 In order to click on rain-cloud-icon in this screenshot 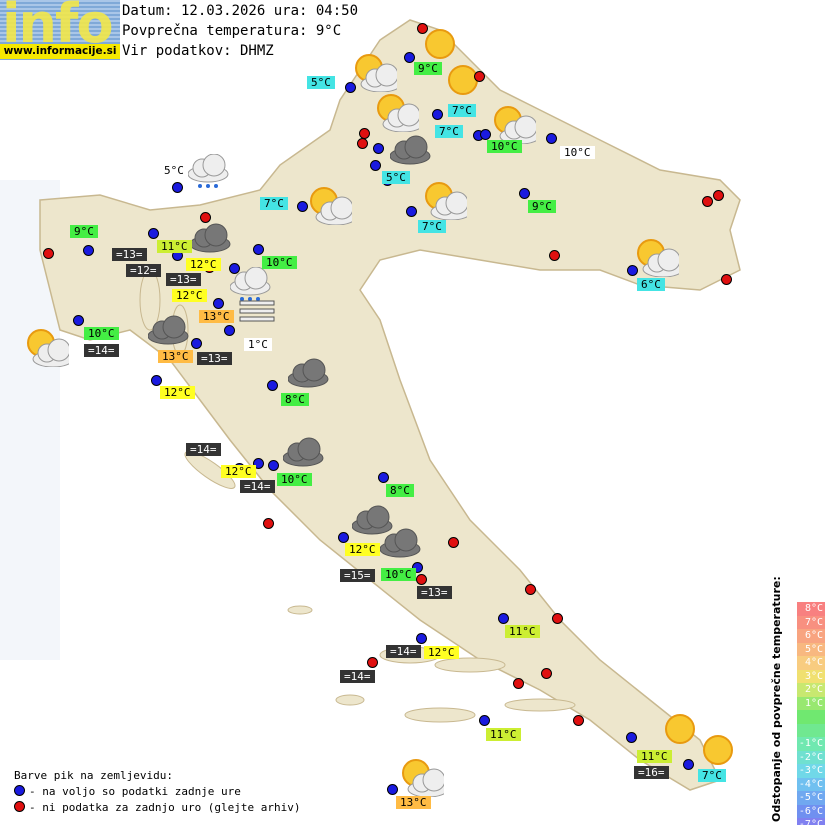, I will do `click(250, 284)`.